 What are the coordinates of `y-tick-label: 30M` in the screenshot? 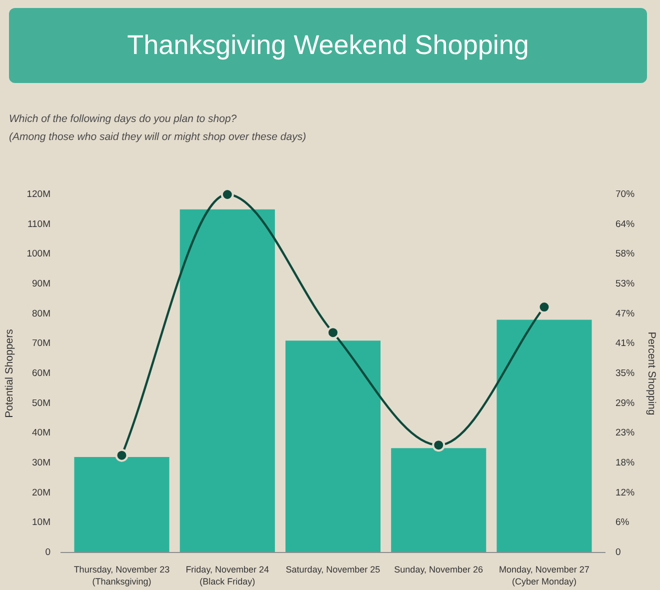 It's located at (41, 463).